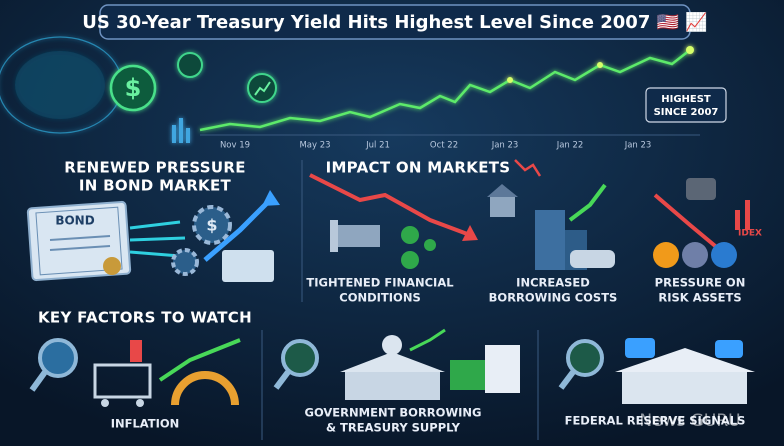  What do you see at coordinates (689, 421) in the screenshot?
I see `watermark: News GURU` at bounding box center [689, 421].